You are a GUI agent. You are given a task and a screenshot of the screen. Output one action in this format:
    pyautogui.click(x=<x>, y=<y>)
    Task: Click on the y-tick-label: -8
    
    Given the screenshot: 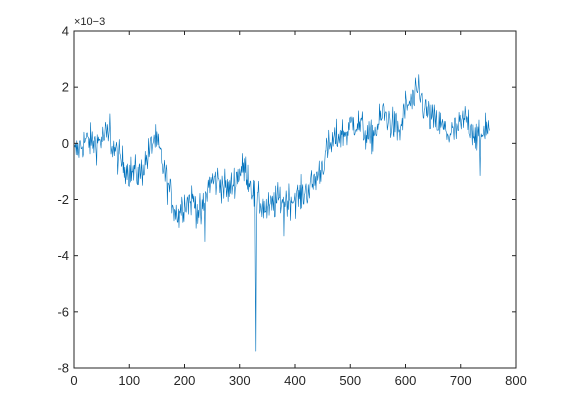 What is the action you would take?
    pyautogui.click(x=63, y=368)
    